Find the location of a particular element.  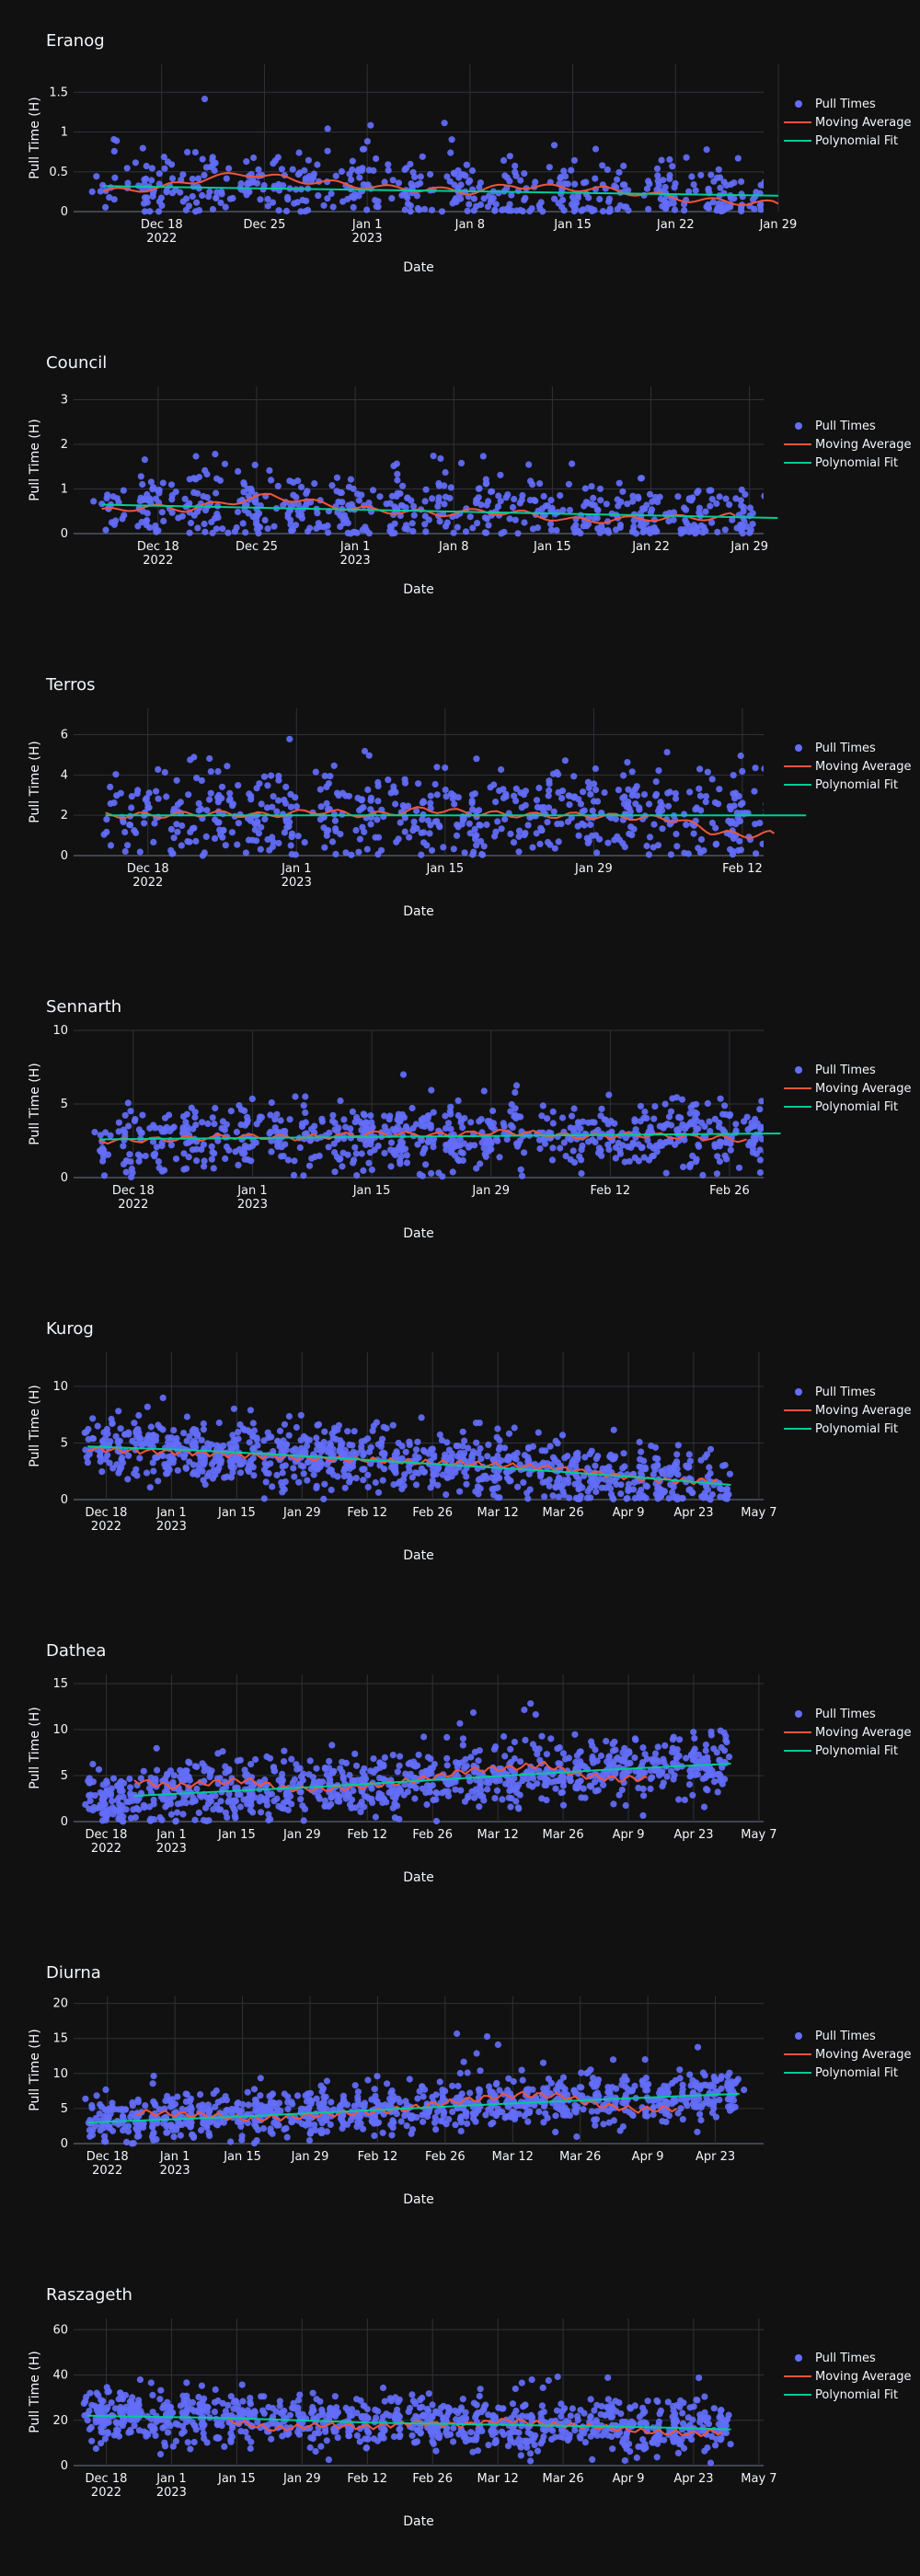

x-tick-year: 2022 is located at coordinates (133, 1205).